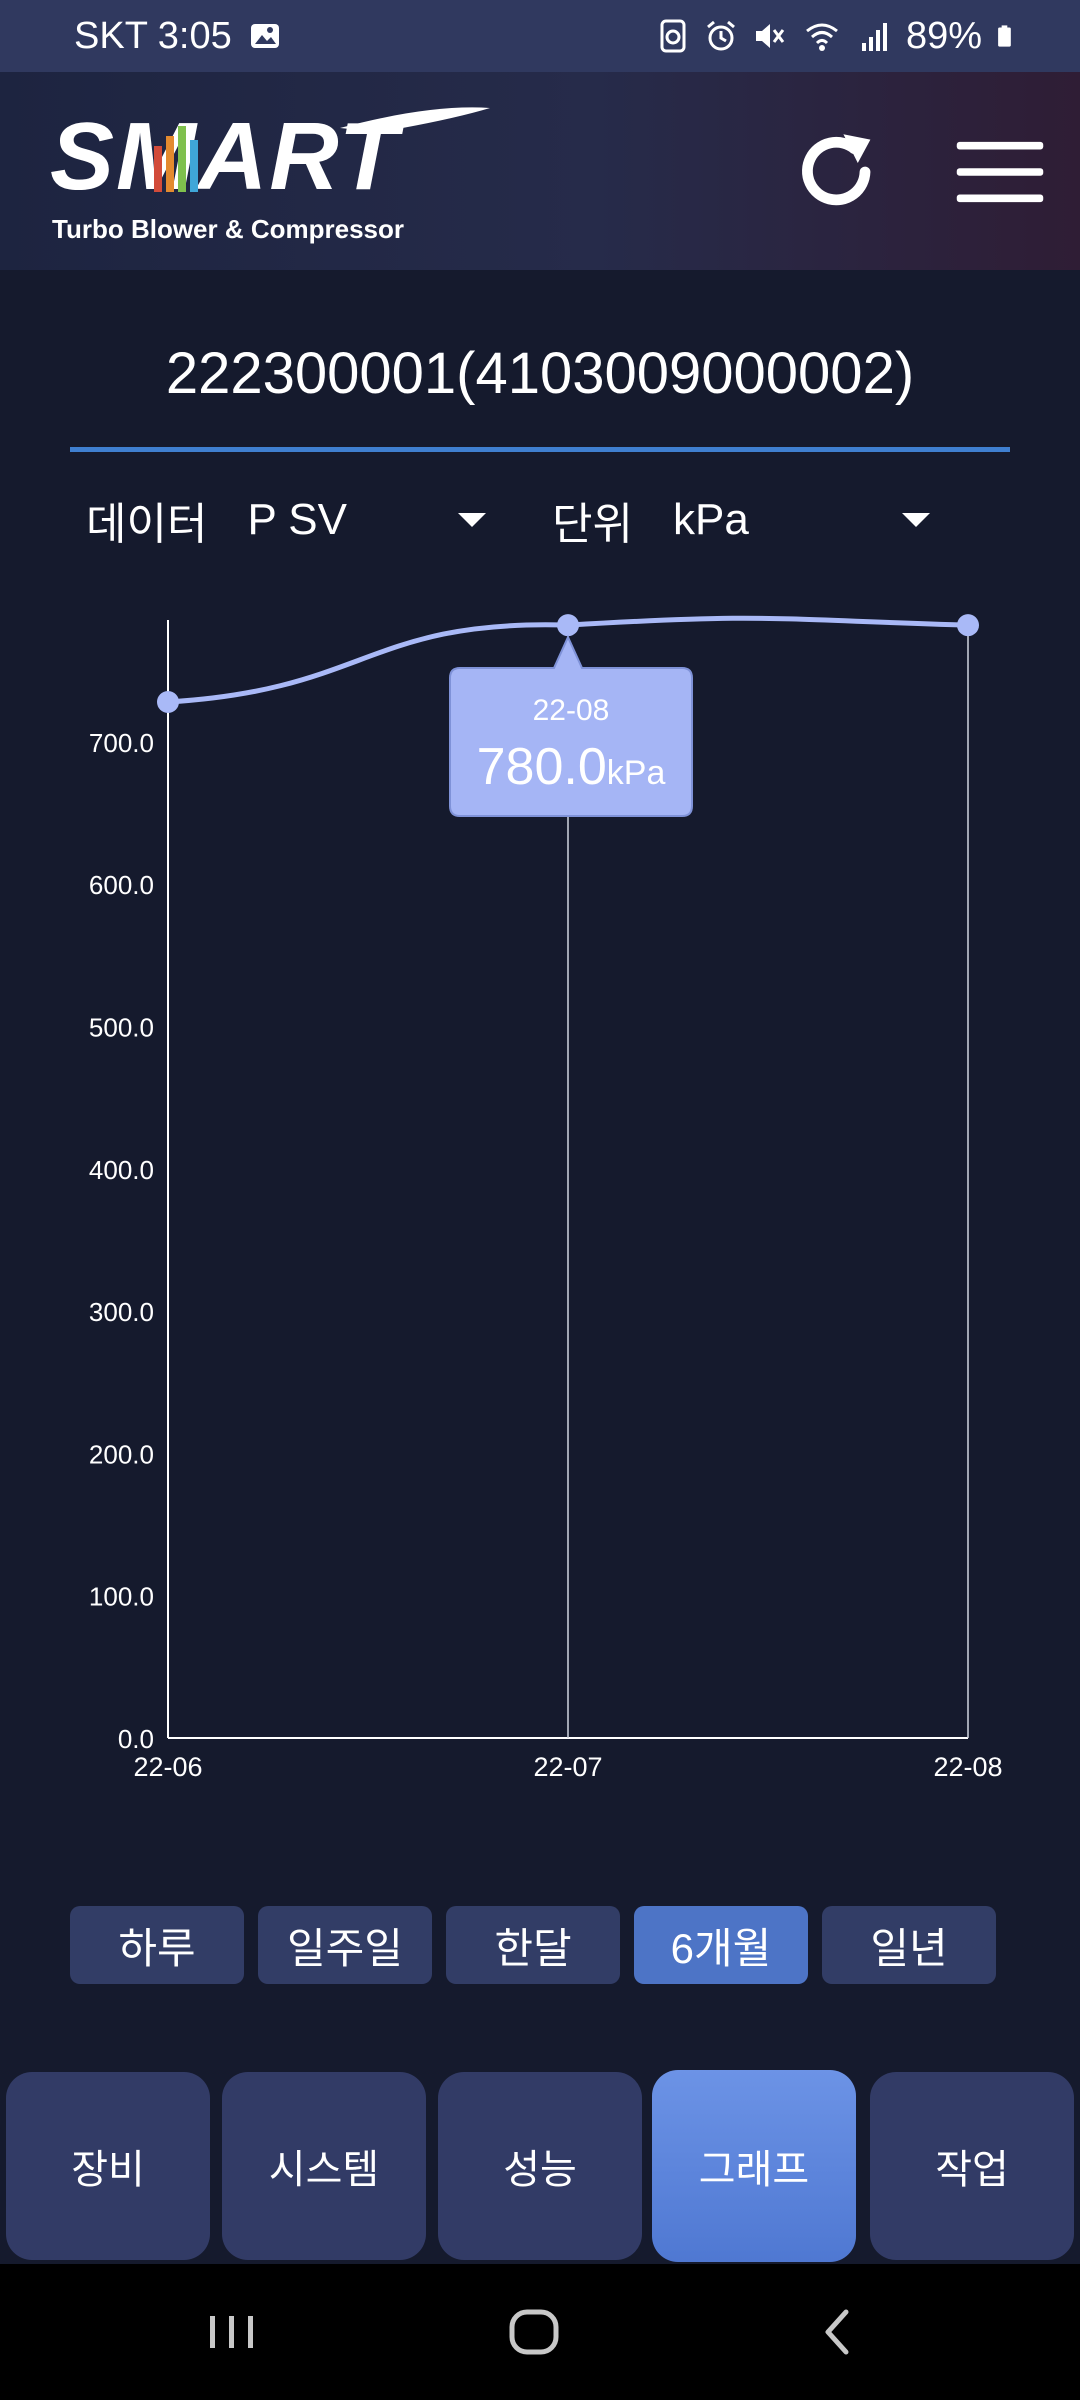 Image resolution: width=1080 pixels, height=2400 pixels. I want to click on logo: SMART Turbo Blower & Compressor, so click(280, 177).